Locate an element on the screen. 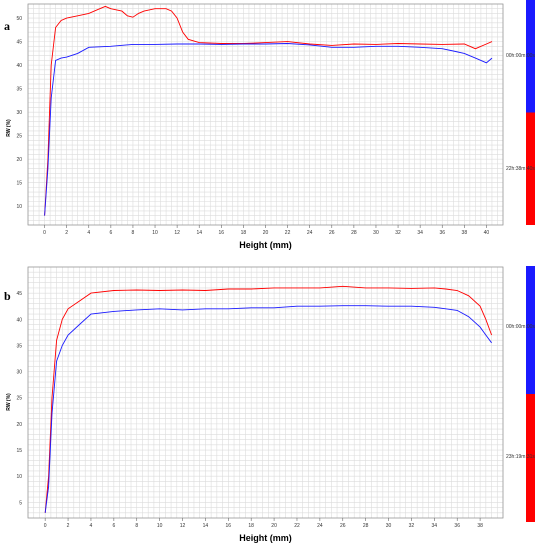 The image size is (547, 550). panel-letter: a is located at coordinates (7, 26).